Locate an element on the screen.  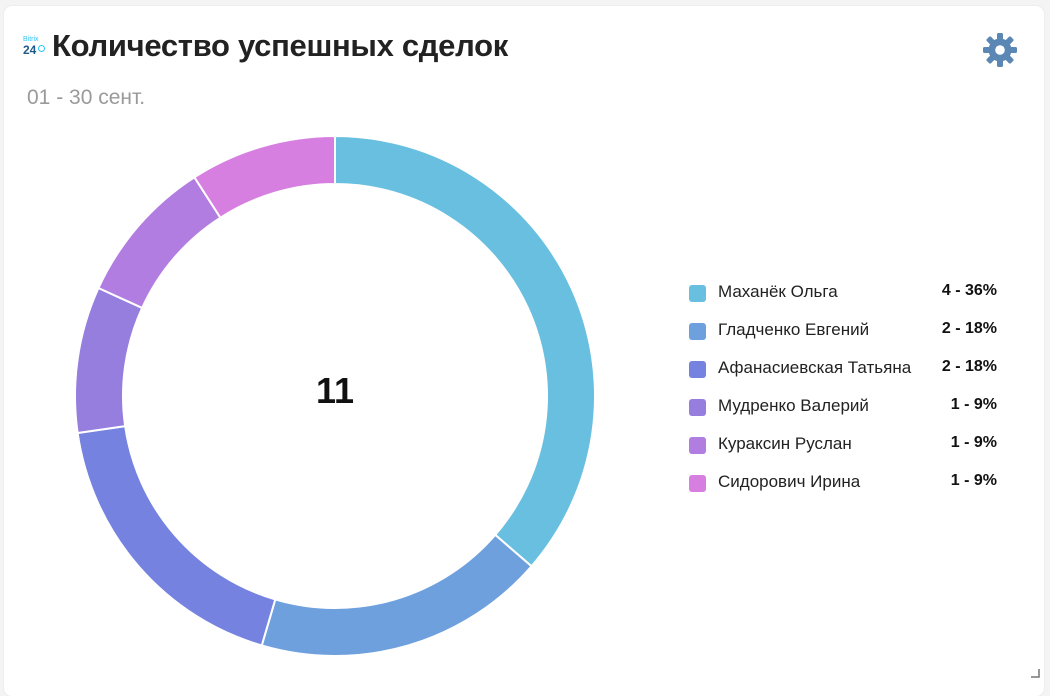
logo-text-top: Bitrix is located at coordinates (31, 39).